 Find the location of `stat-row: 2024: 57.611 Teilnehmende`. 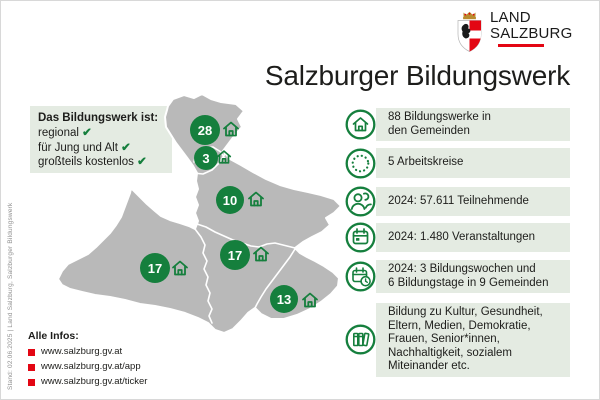

stat-row: 2024: 57.611 Teilnehmende is located at coordinates (457, 201).